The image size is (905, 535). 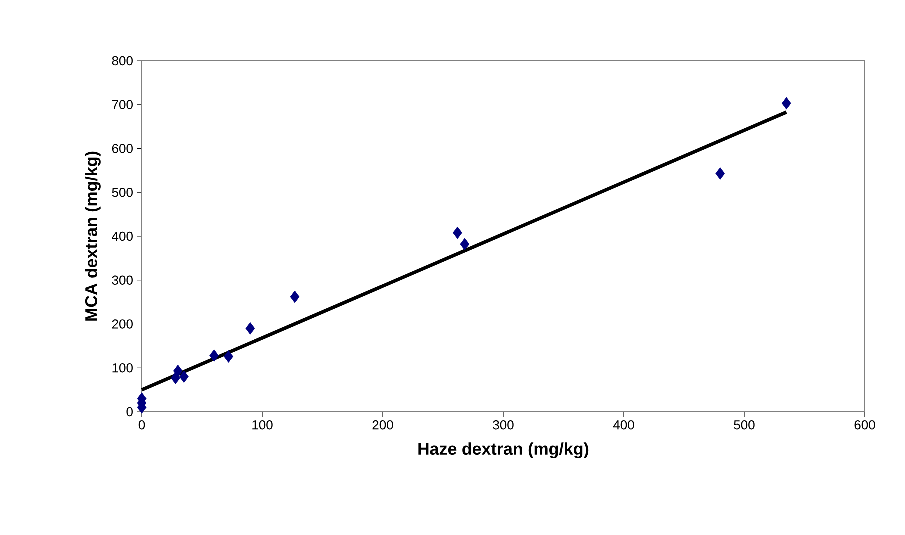 I want to click on y-tick-label: 300, so click(x=122, y=280).